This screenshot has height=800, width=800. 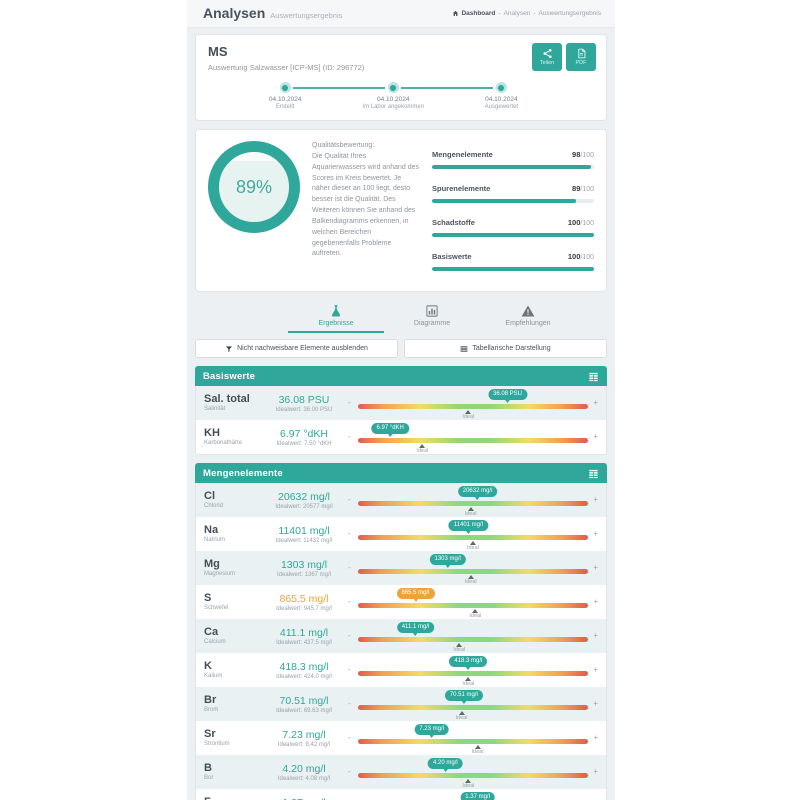 What do you see at coordinates (501, 99) in the screenshot?
I see `timeline-date: 04.10.2024` at bounding box center [501, 99].